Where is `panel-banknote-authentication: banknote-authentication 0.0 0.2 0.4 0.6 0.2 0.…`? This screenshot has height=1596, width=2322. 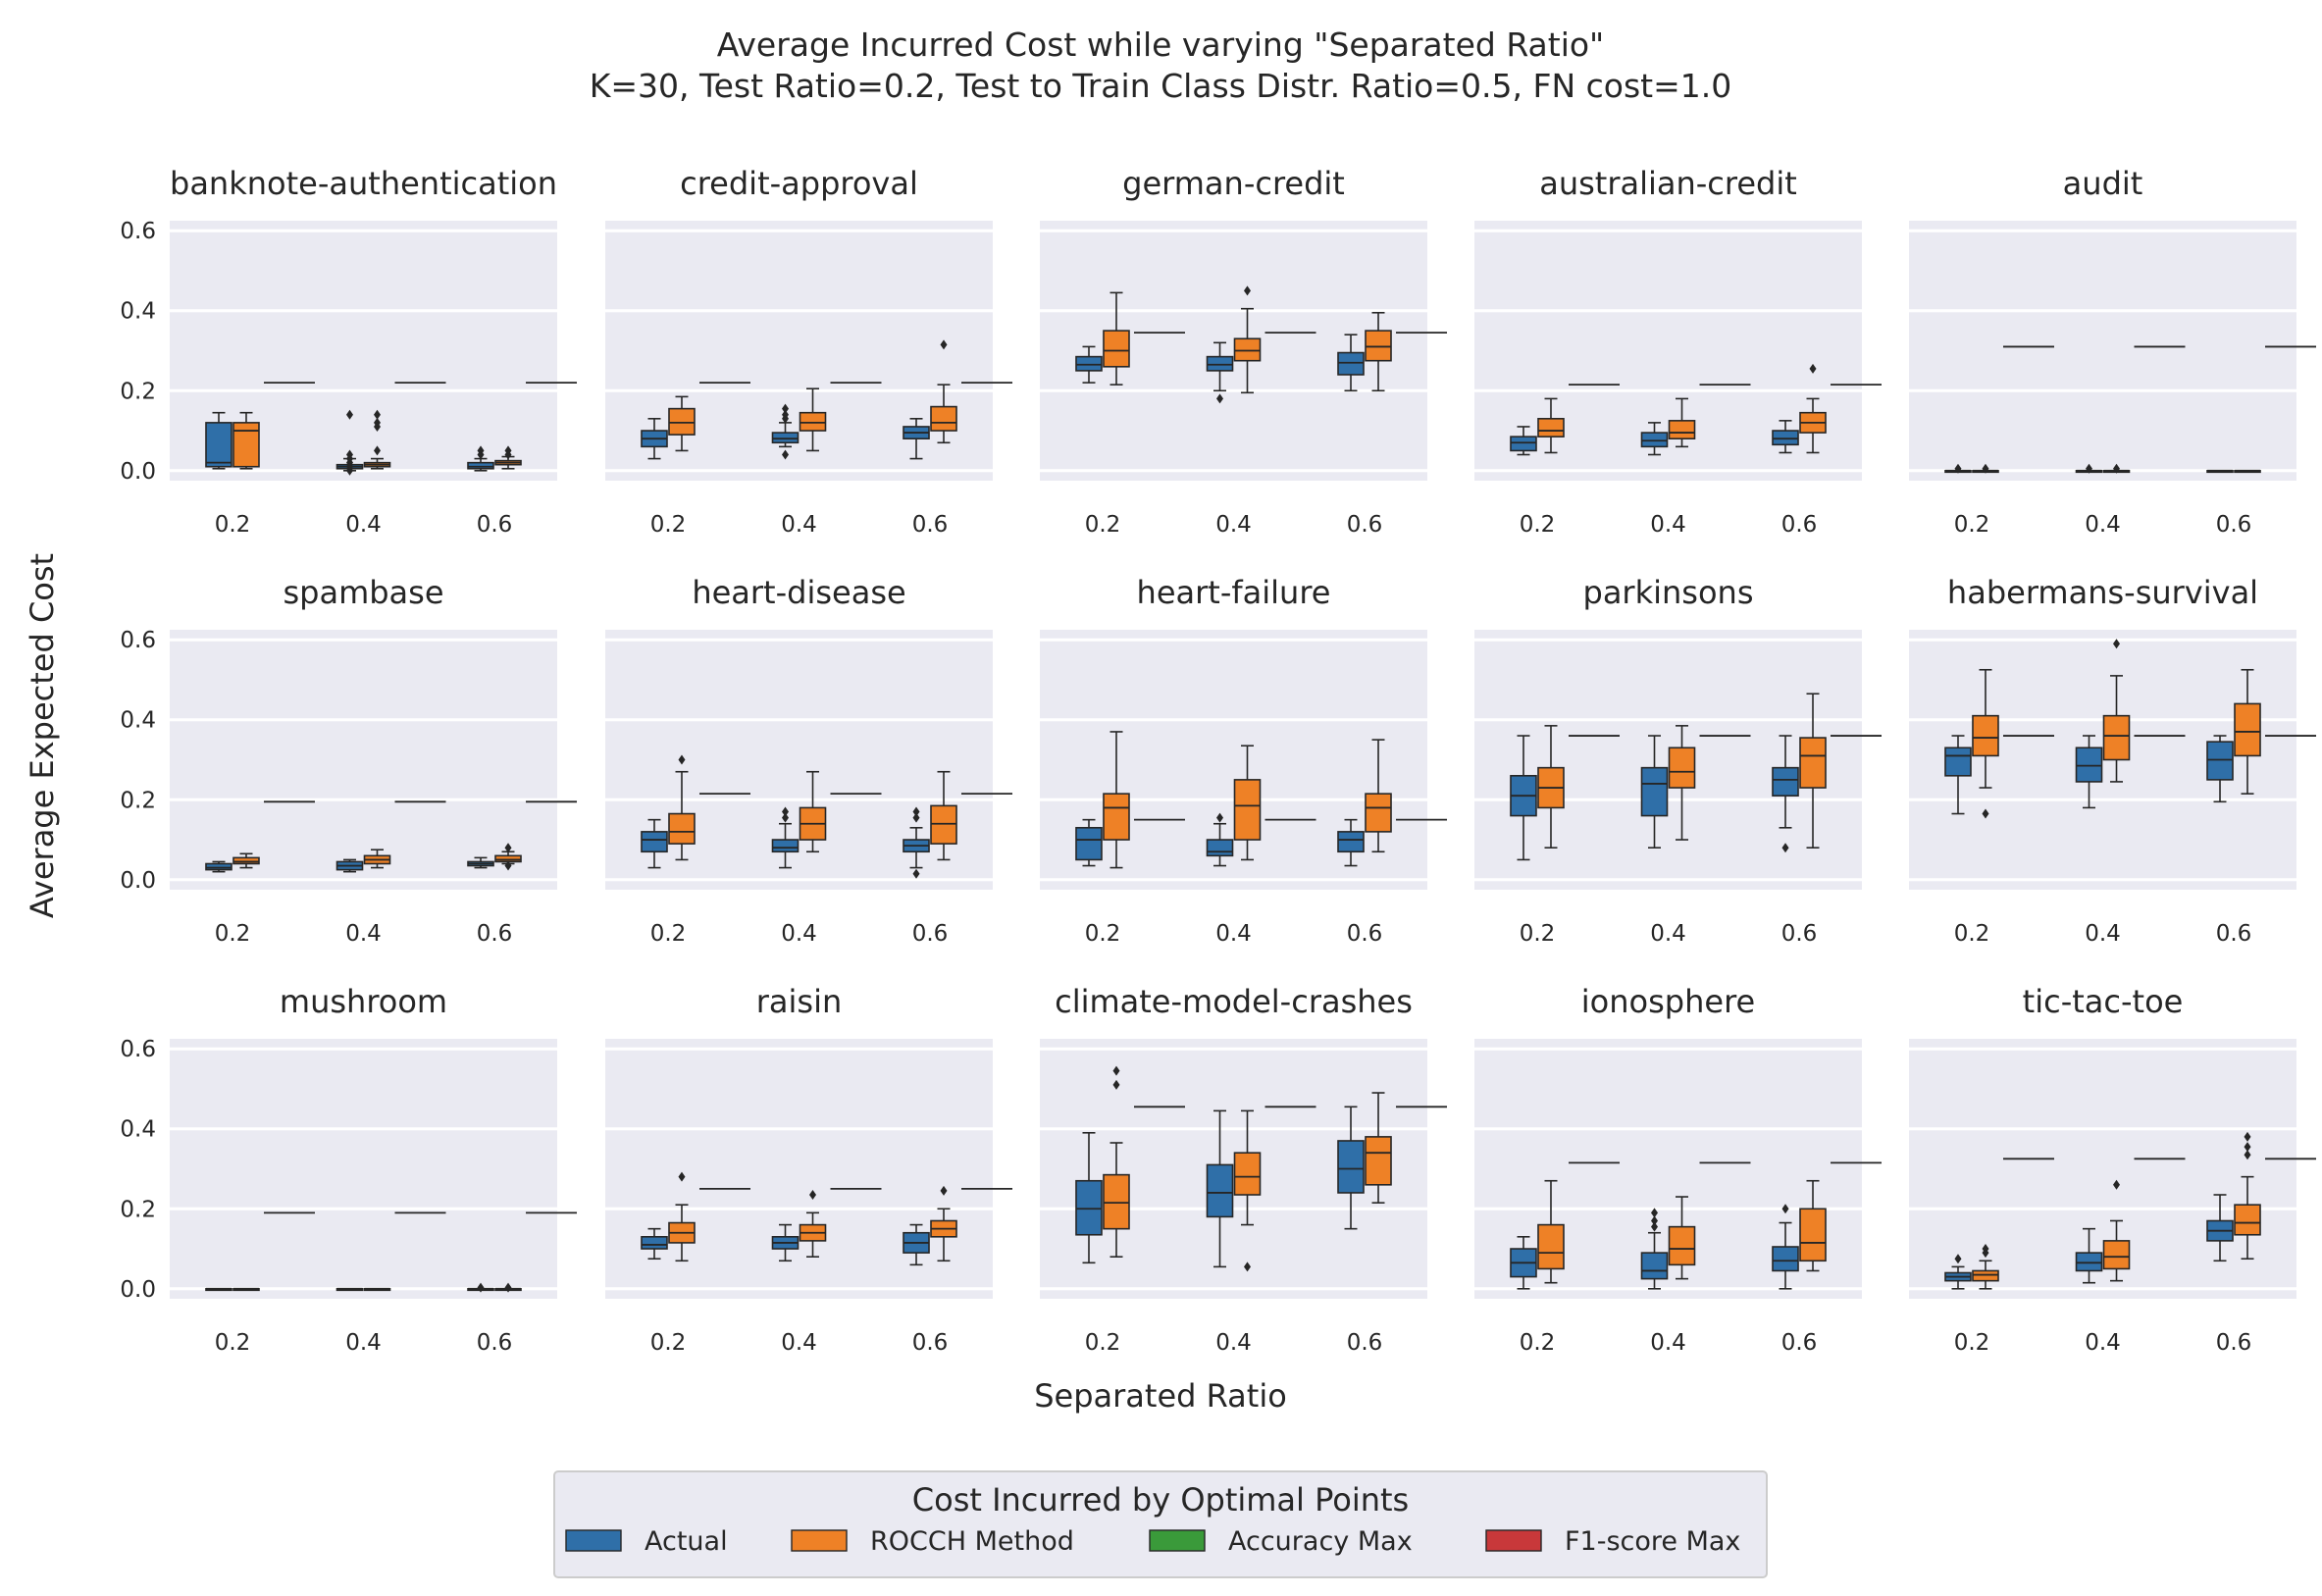
panel-banknote-authentication: banknote-authentication 0.0 0.2 0.4 0.6 0.2 0.… is located at coordinates (349, 351).